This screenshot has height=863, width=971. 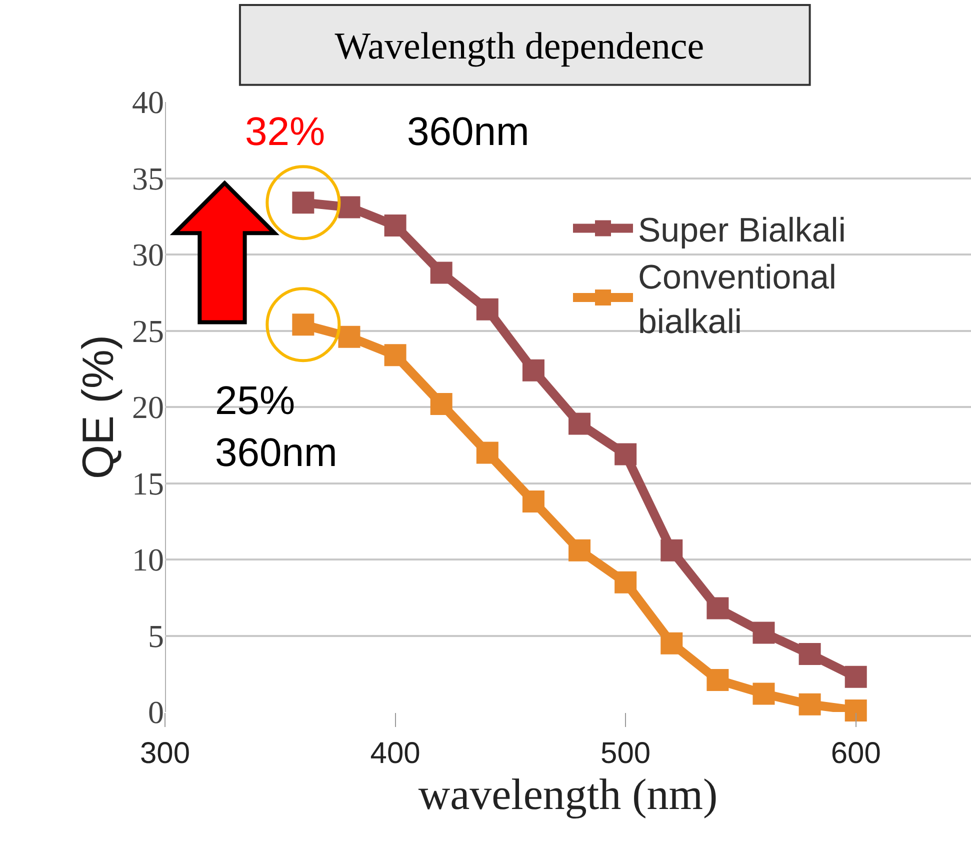 I want to click on chart-title: Wavelength dependence, so click(x=519, y=46).